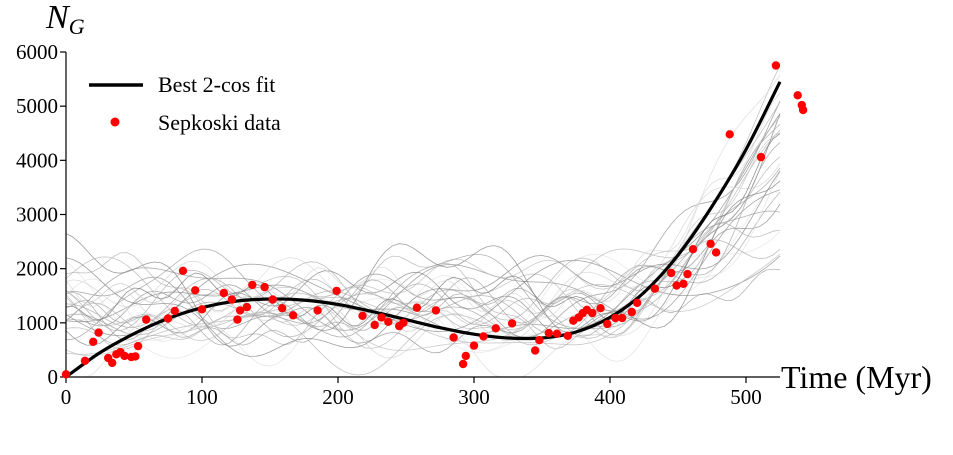  I want to click on legend-label-fit: Best 2-cos fit, so click(216, 84).